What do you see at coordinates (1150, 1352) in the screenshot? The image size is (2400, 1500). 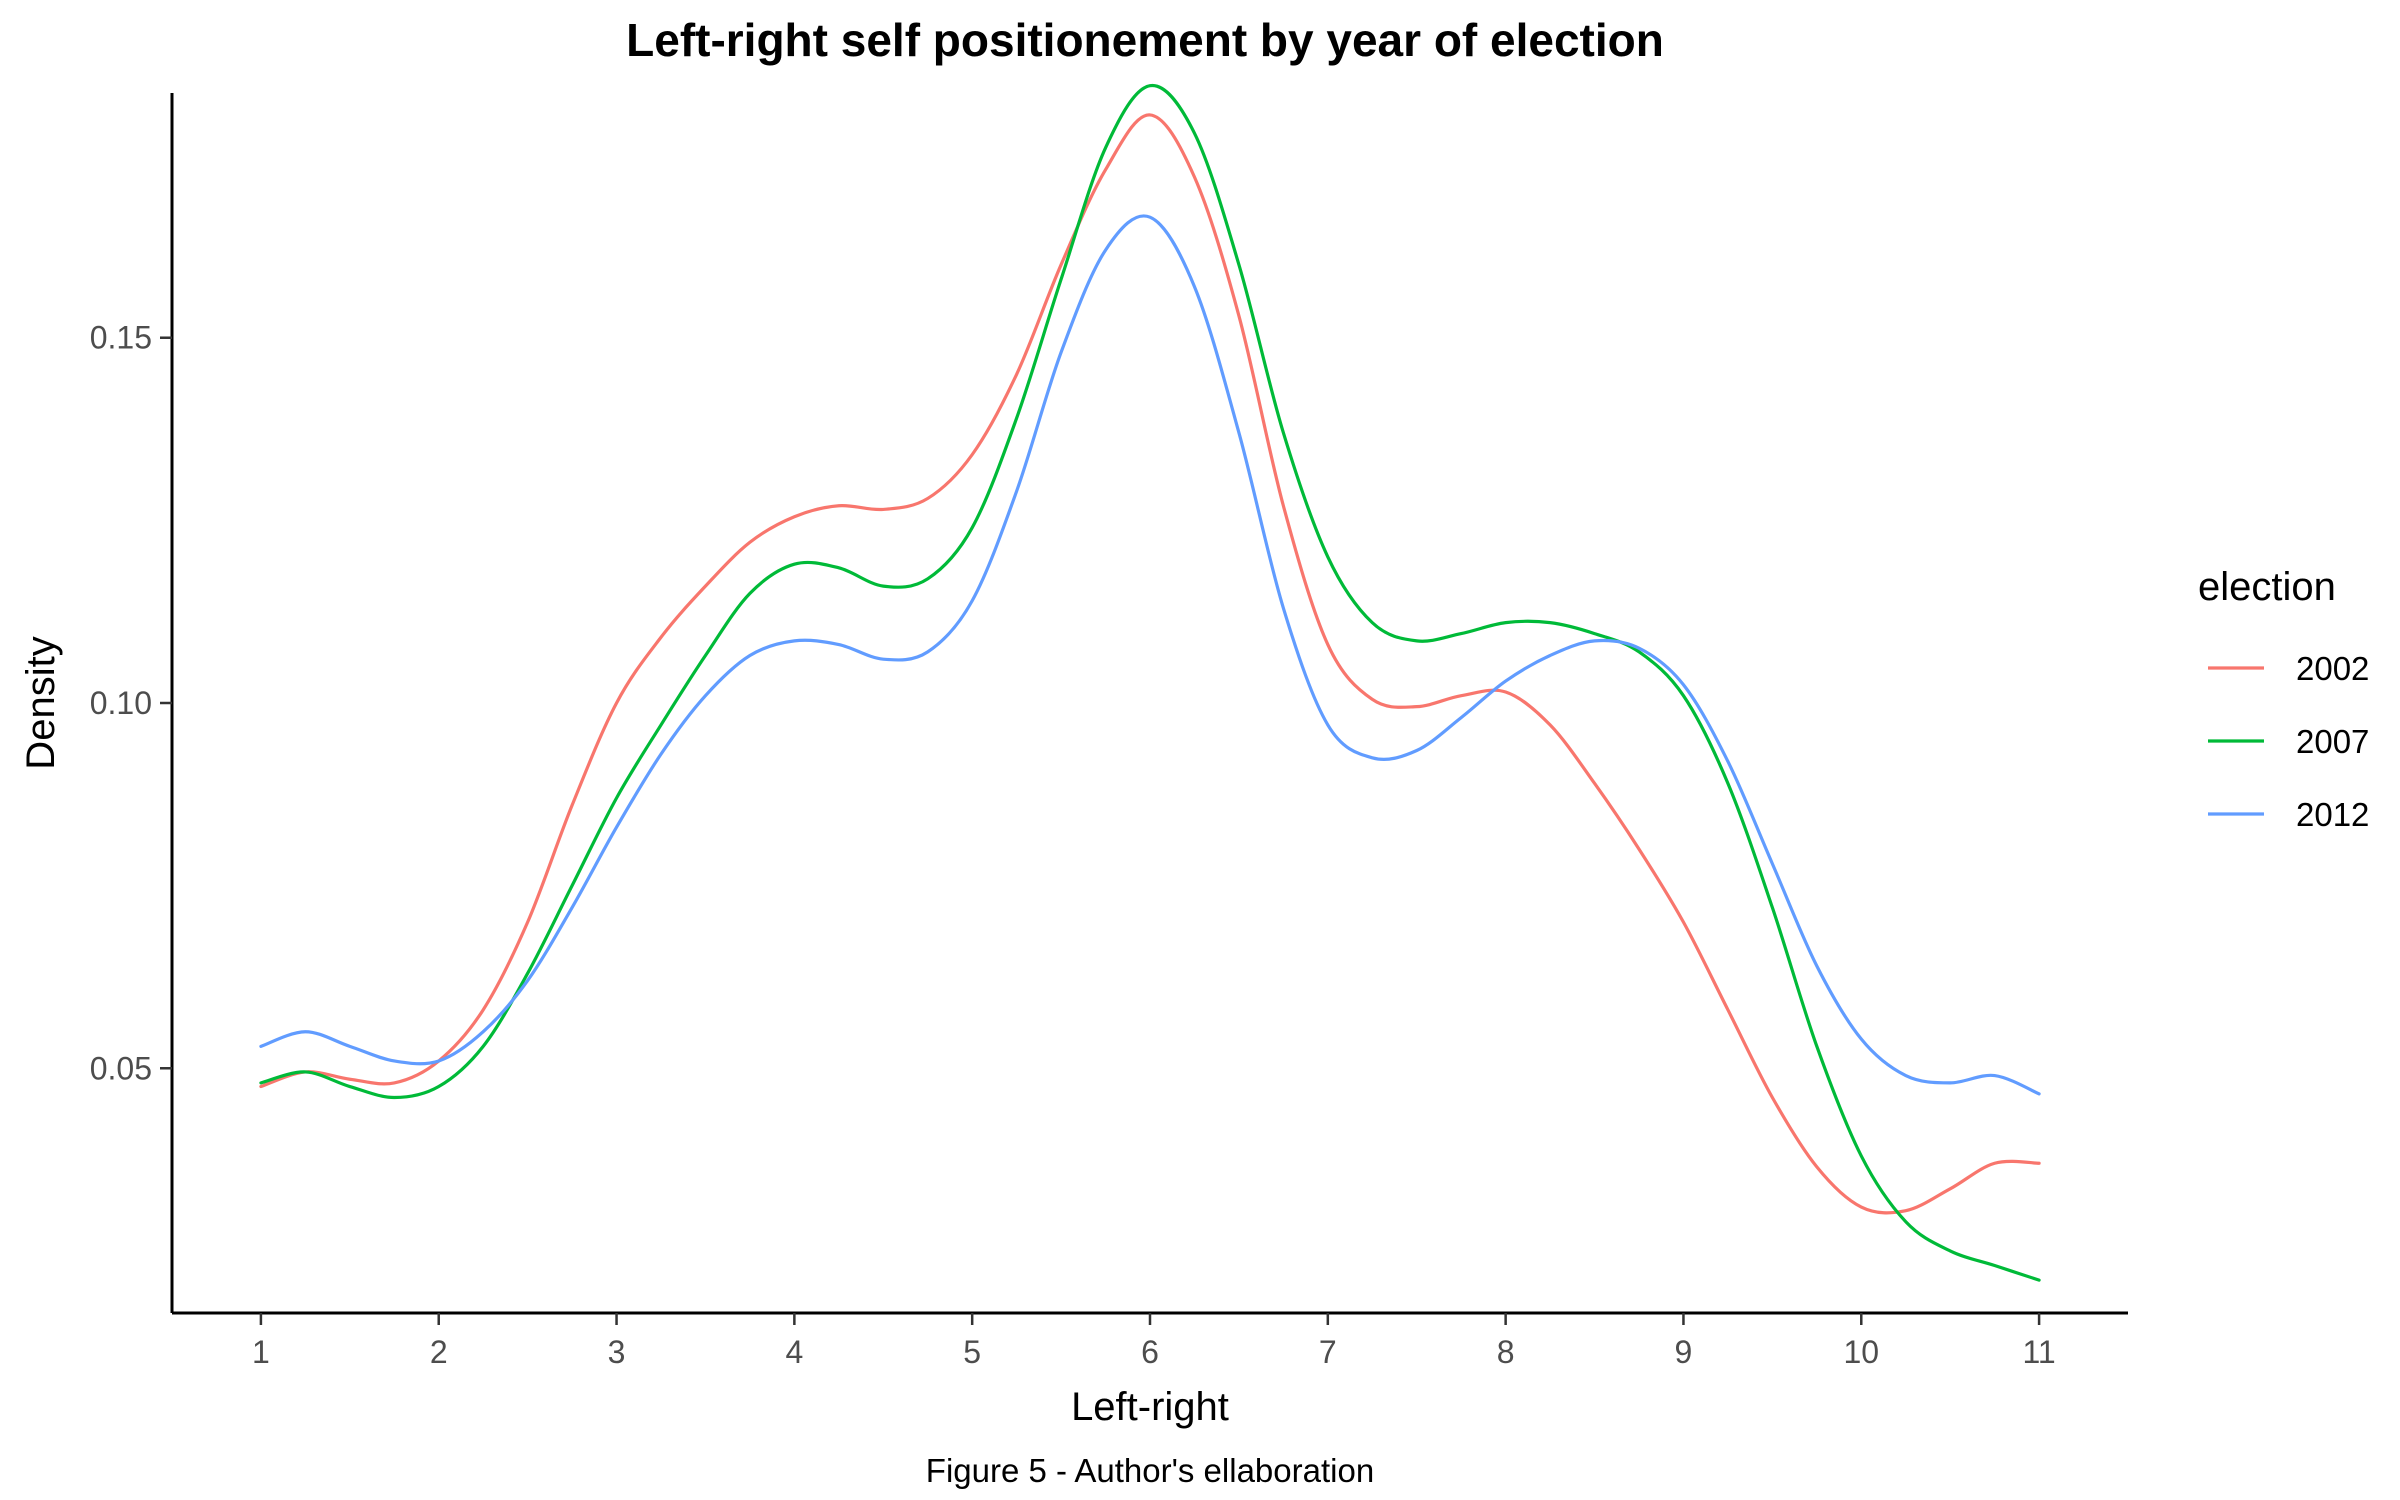 I see `x-tick-label: 6` at bounding box center [1150, 1352].